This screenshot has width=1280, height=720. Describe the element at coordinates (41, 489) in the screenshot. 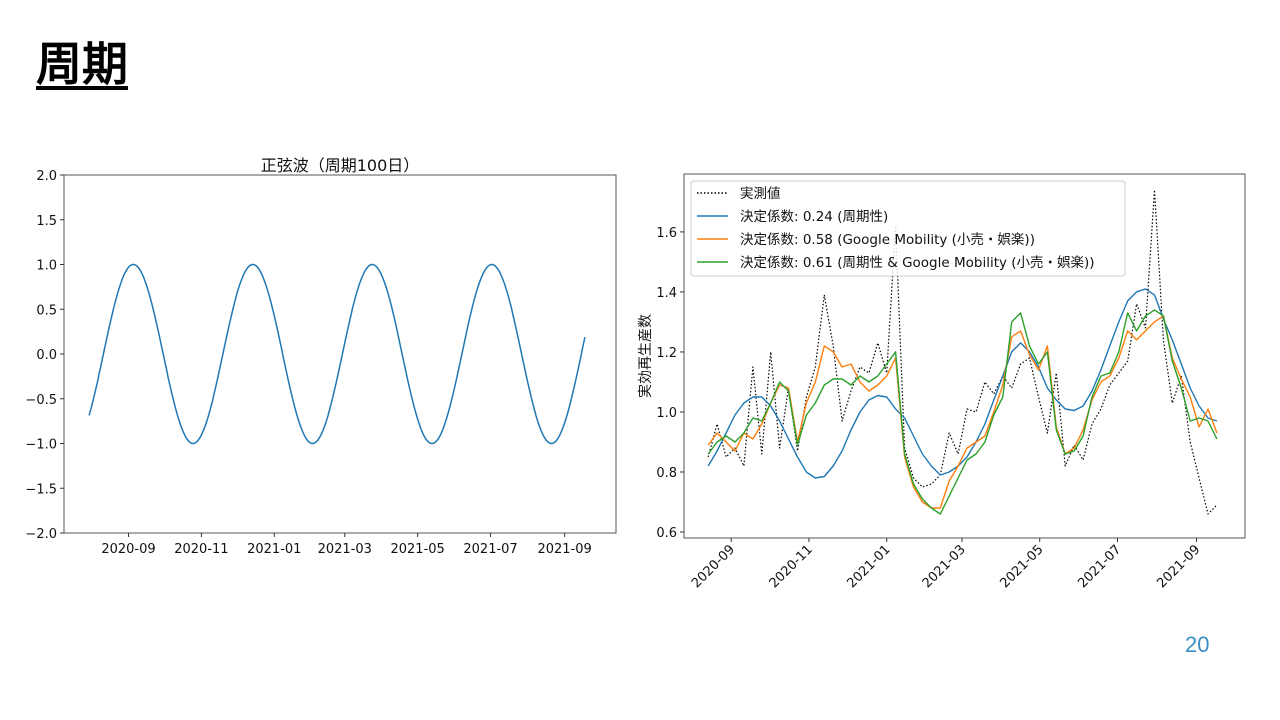

I see `y-tick-label: −1.5` at that location.